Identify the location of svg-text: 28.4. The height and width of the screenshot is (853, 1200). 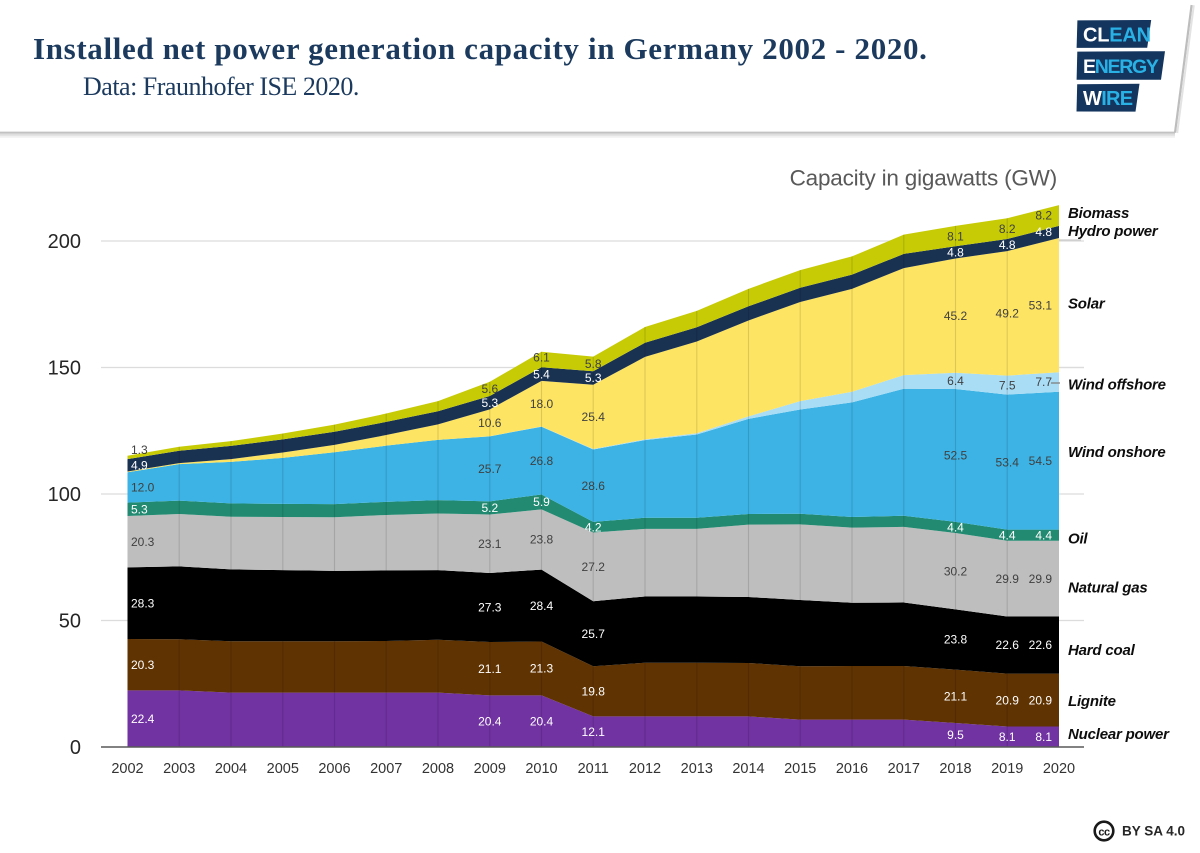
(542, 606).